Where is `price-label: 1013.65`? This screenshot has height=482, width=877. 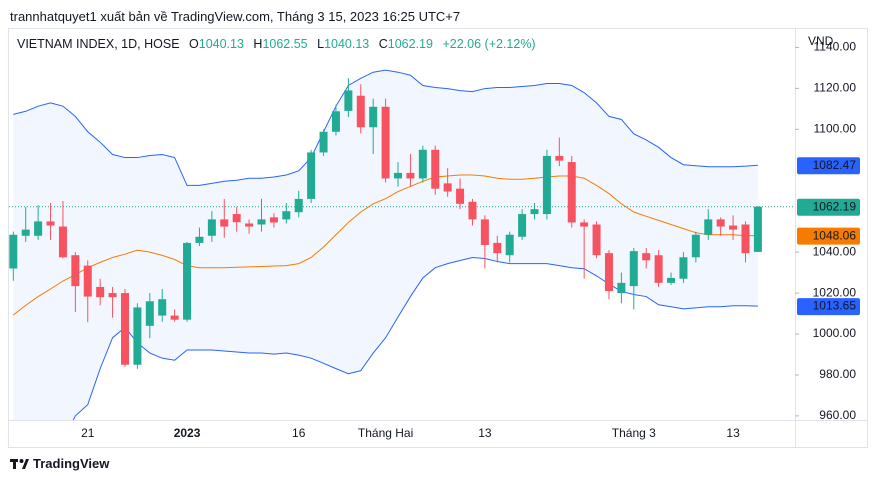 price-label: 1013.65 is located at coordinates (835, 306).